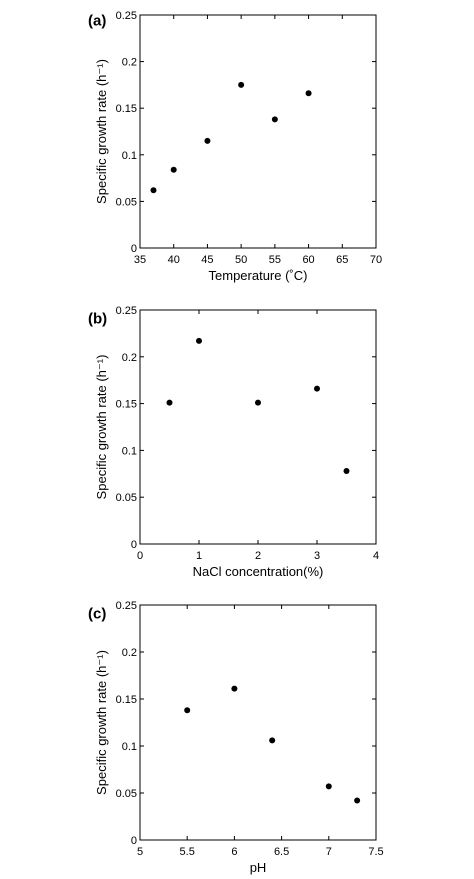  What do you see at coordinates (207, 260) in the screenshot?
I see `x-tick-label-a: 45` at bounding box center [207, 260].